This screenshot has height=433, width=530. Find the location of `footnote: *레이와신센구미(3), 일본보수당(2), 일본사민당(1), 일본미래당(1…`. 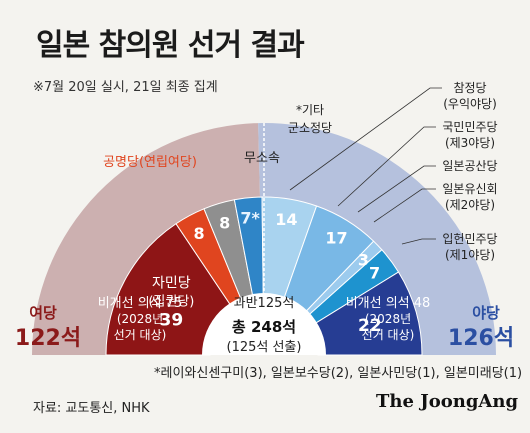

footnote: *레이와신센구미(3), 일본보수당(2), 일본사민당(1), 일본미래당(1… is located at coordinates (338, 373).